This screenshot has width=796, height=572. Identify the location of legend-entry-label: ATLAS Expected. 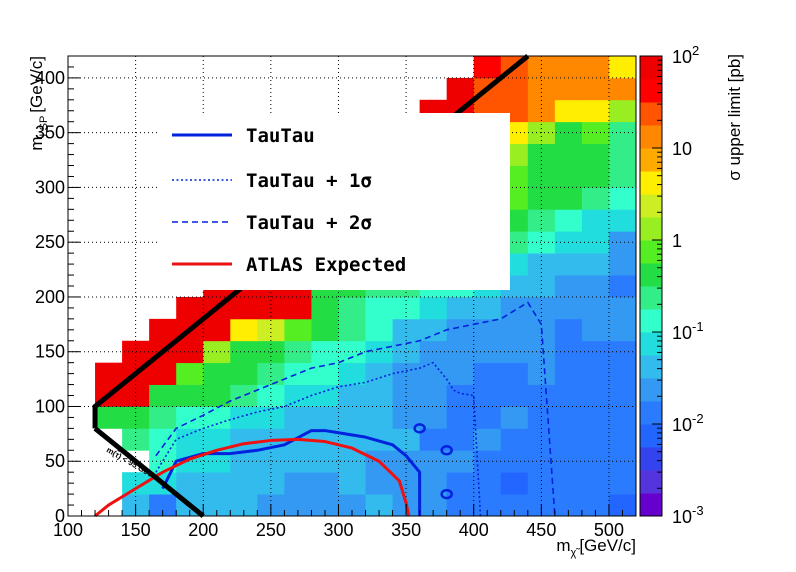
(326, 265).